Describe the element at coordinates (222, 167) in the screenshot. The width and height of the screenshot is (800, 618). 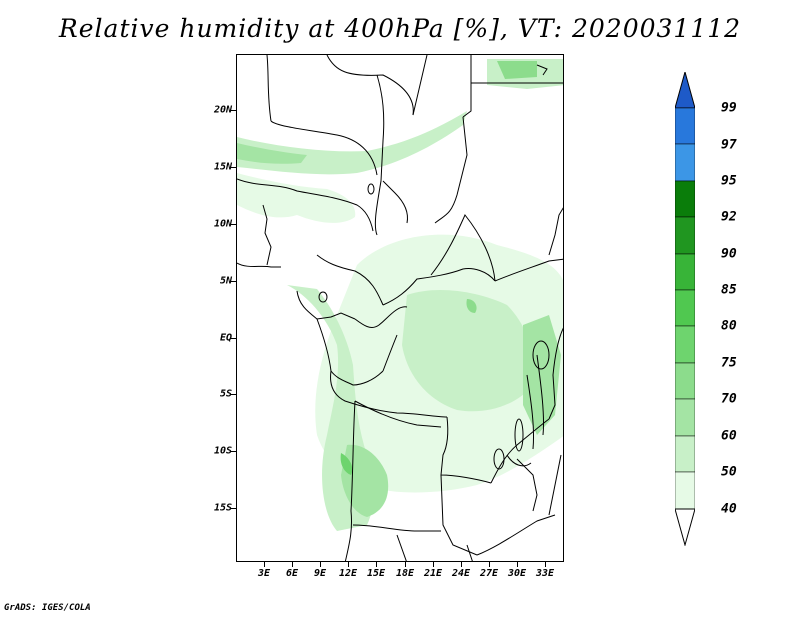
I see `lat-label: 15N` at that location.